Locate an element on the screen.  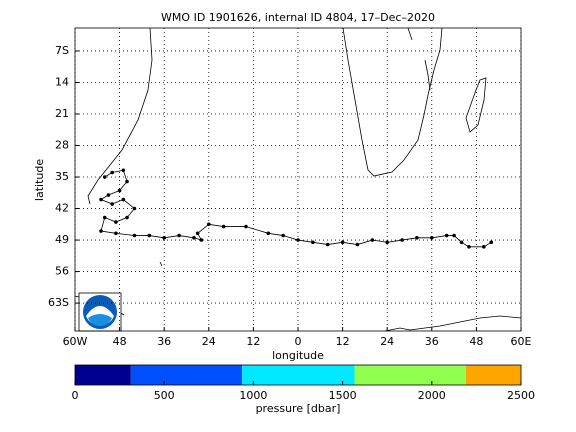
y-tick-label: 42 is located at coordinates (62, 208).